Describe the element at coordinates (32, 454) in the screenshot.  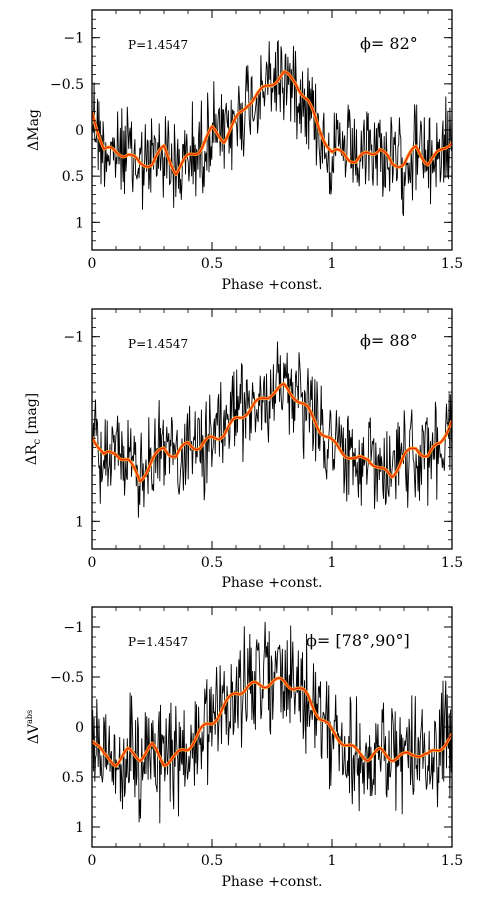
I see `panel-2-y-label-main: ΔR` at that location.